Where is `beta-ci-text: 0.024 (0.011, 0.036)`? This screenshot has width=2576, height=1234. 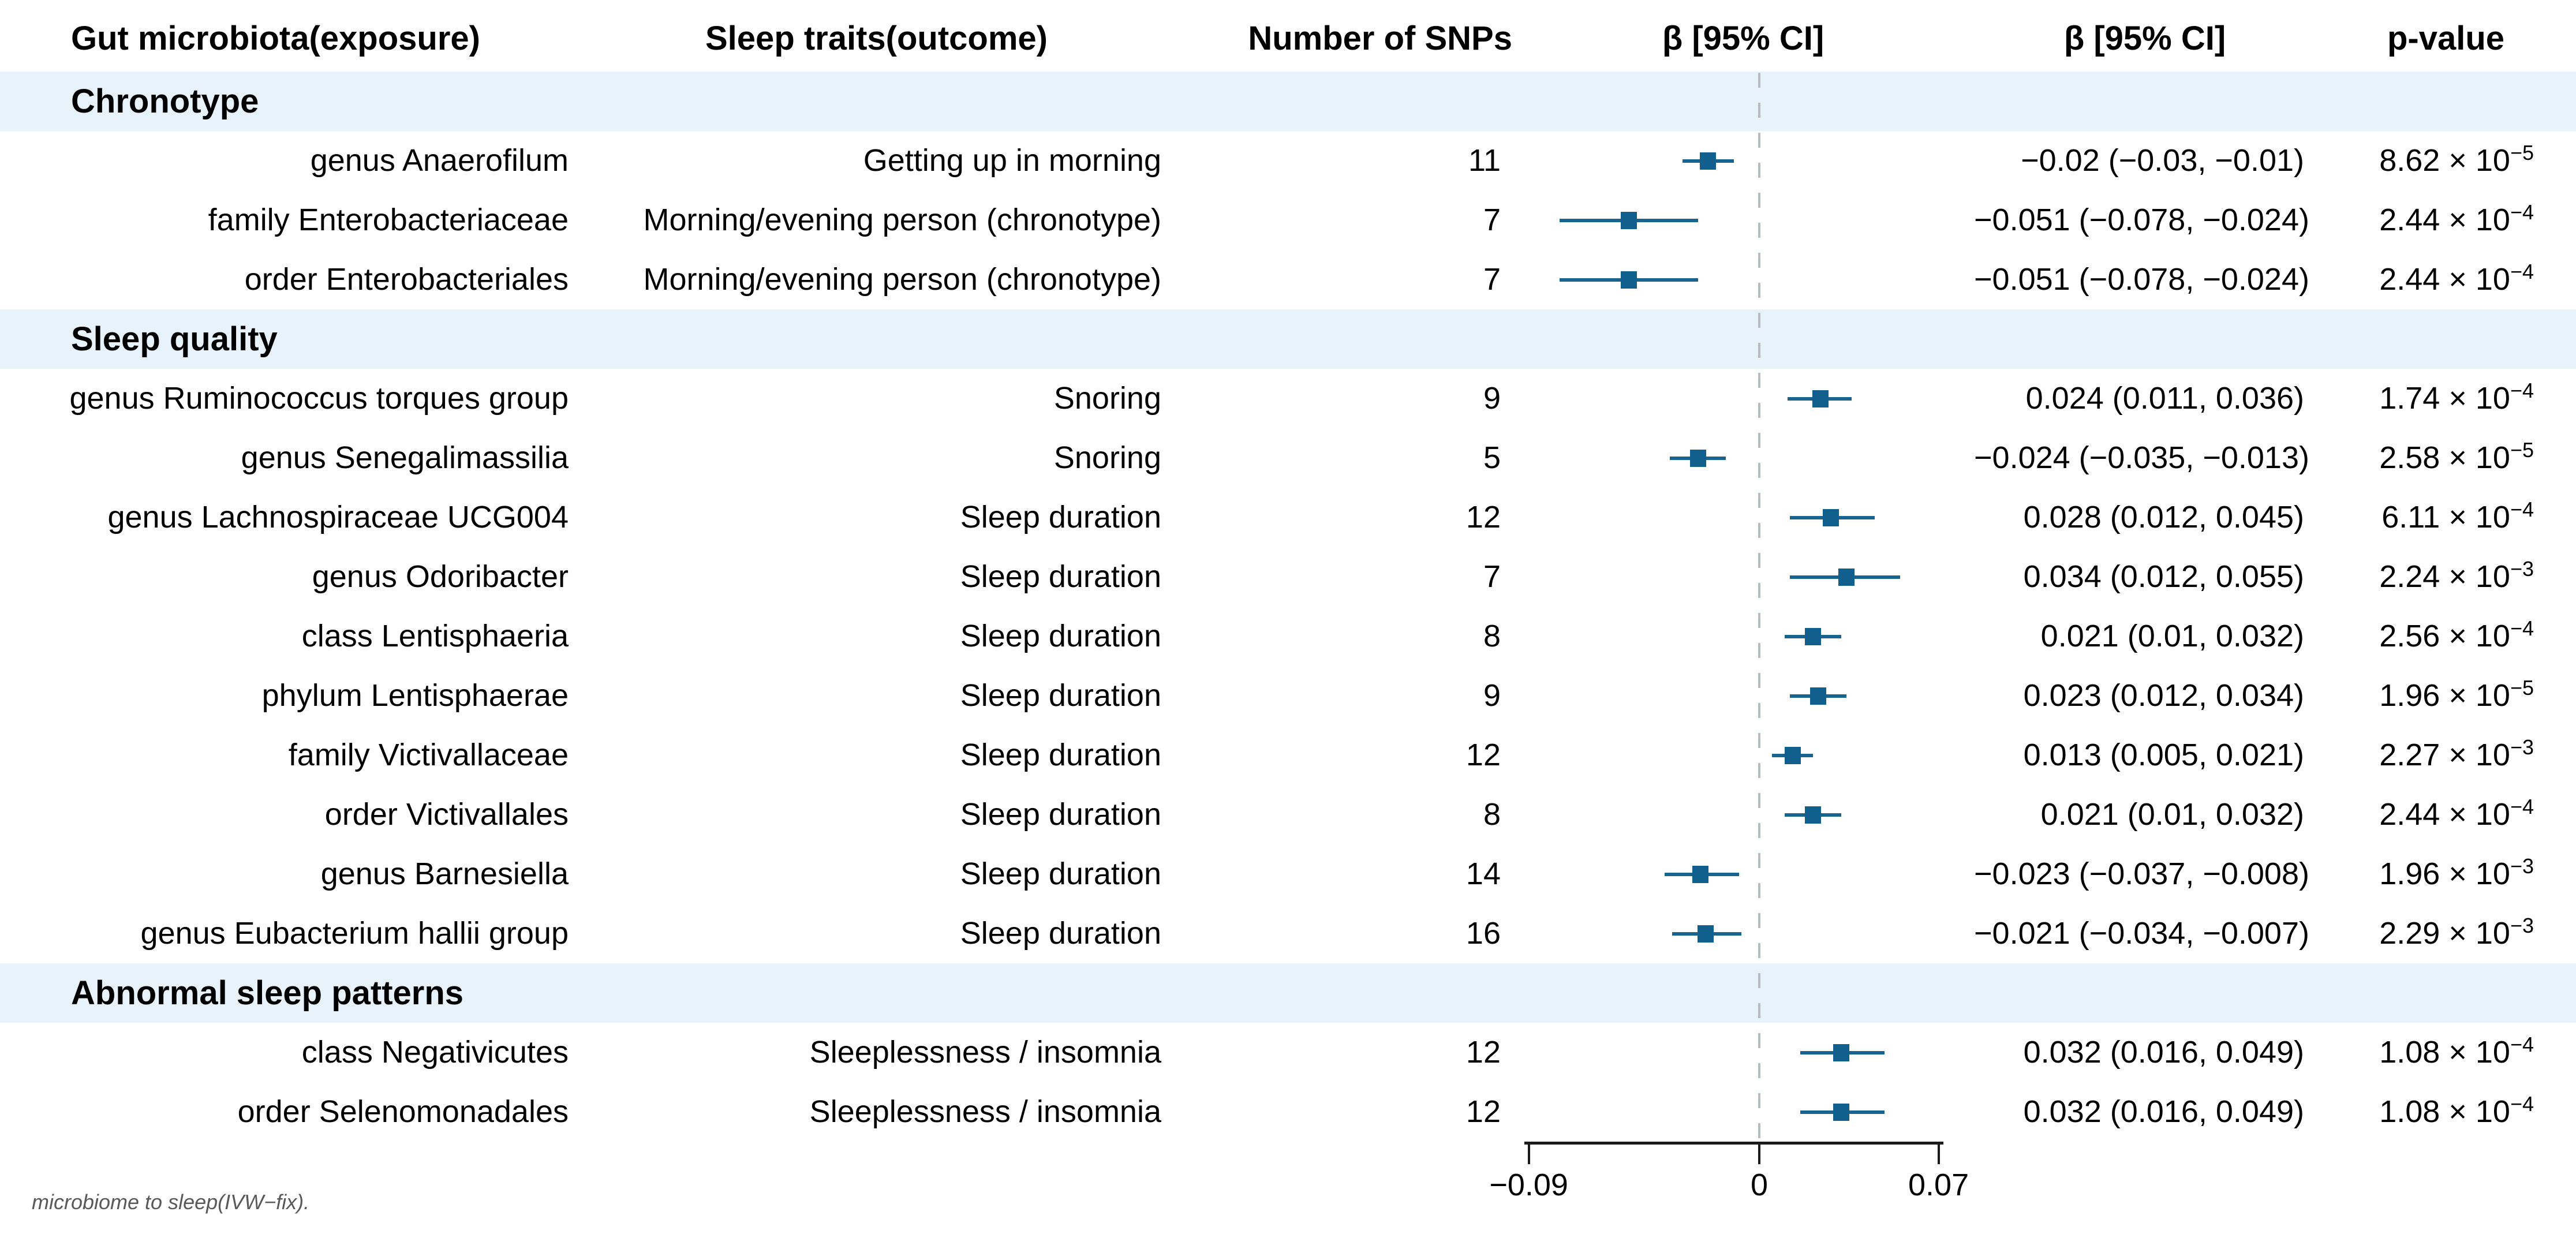 beta-ci-text: 0.024 (0.011, 0.036) is located at coordinates (2164, 398).